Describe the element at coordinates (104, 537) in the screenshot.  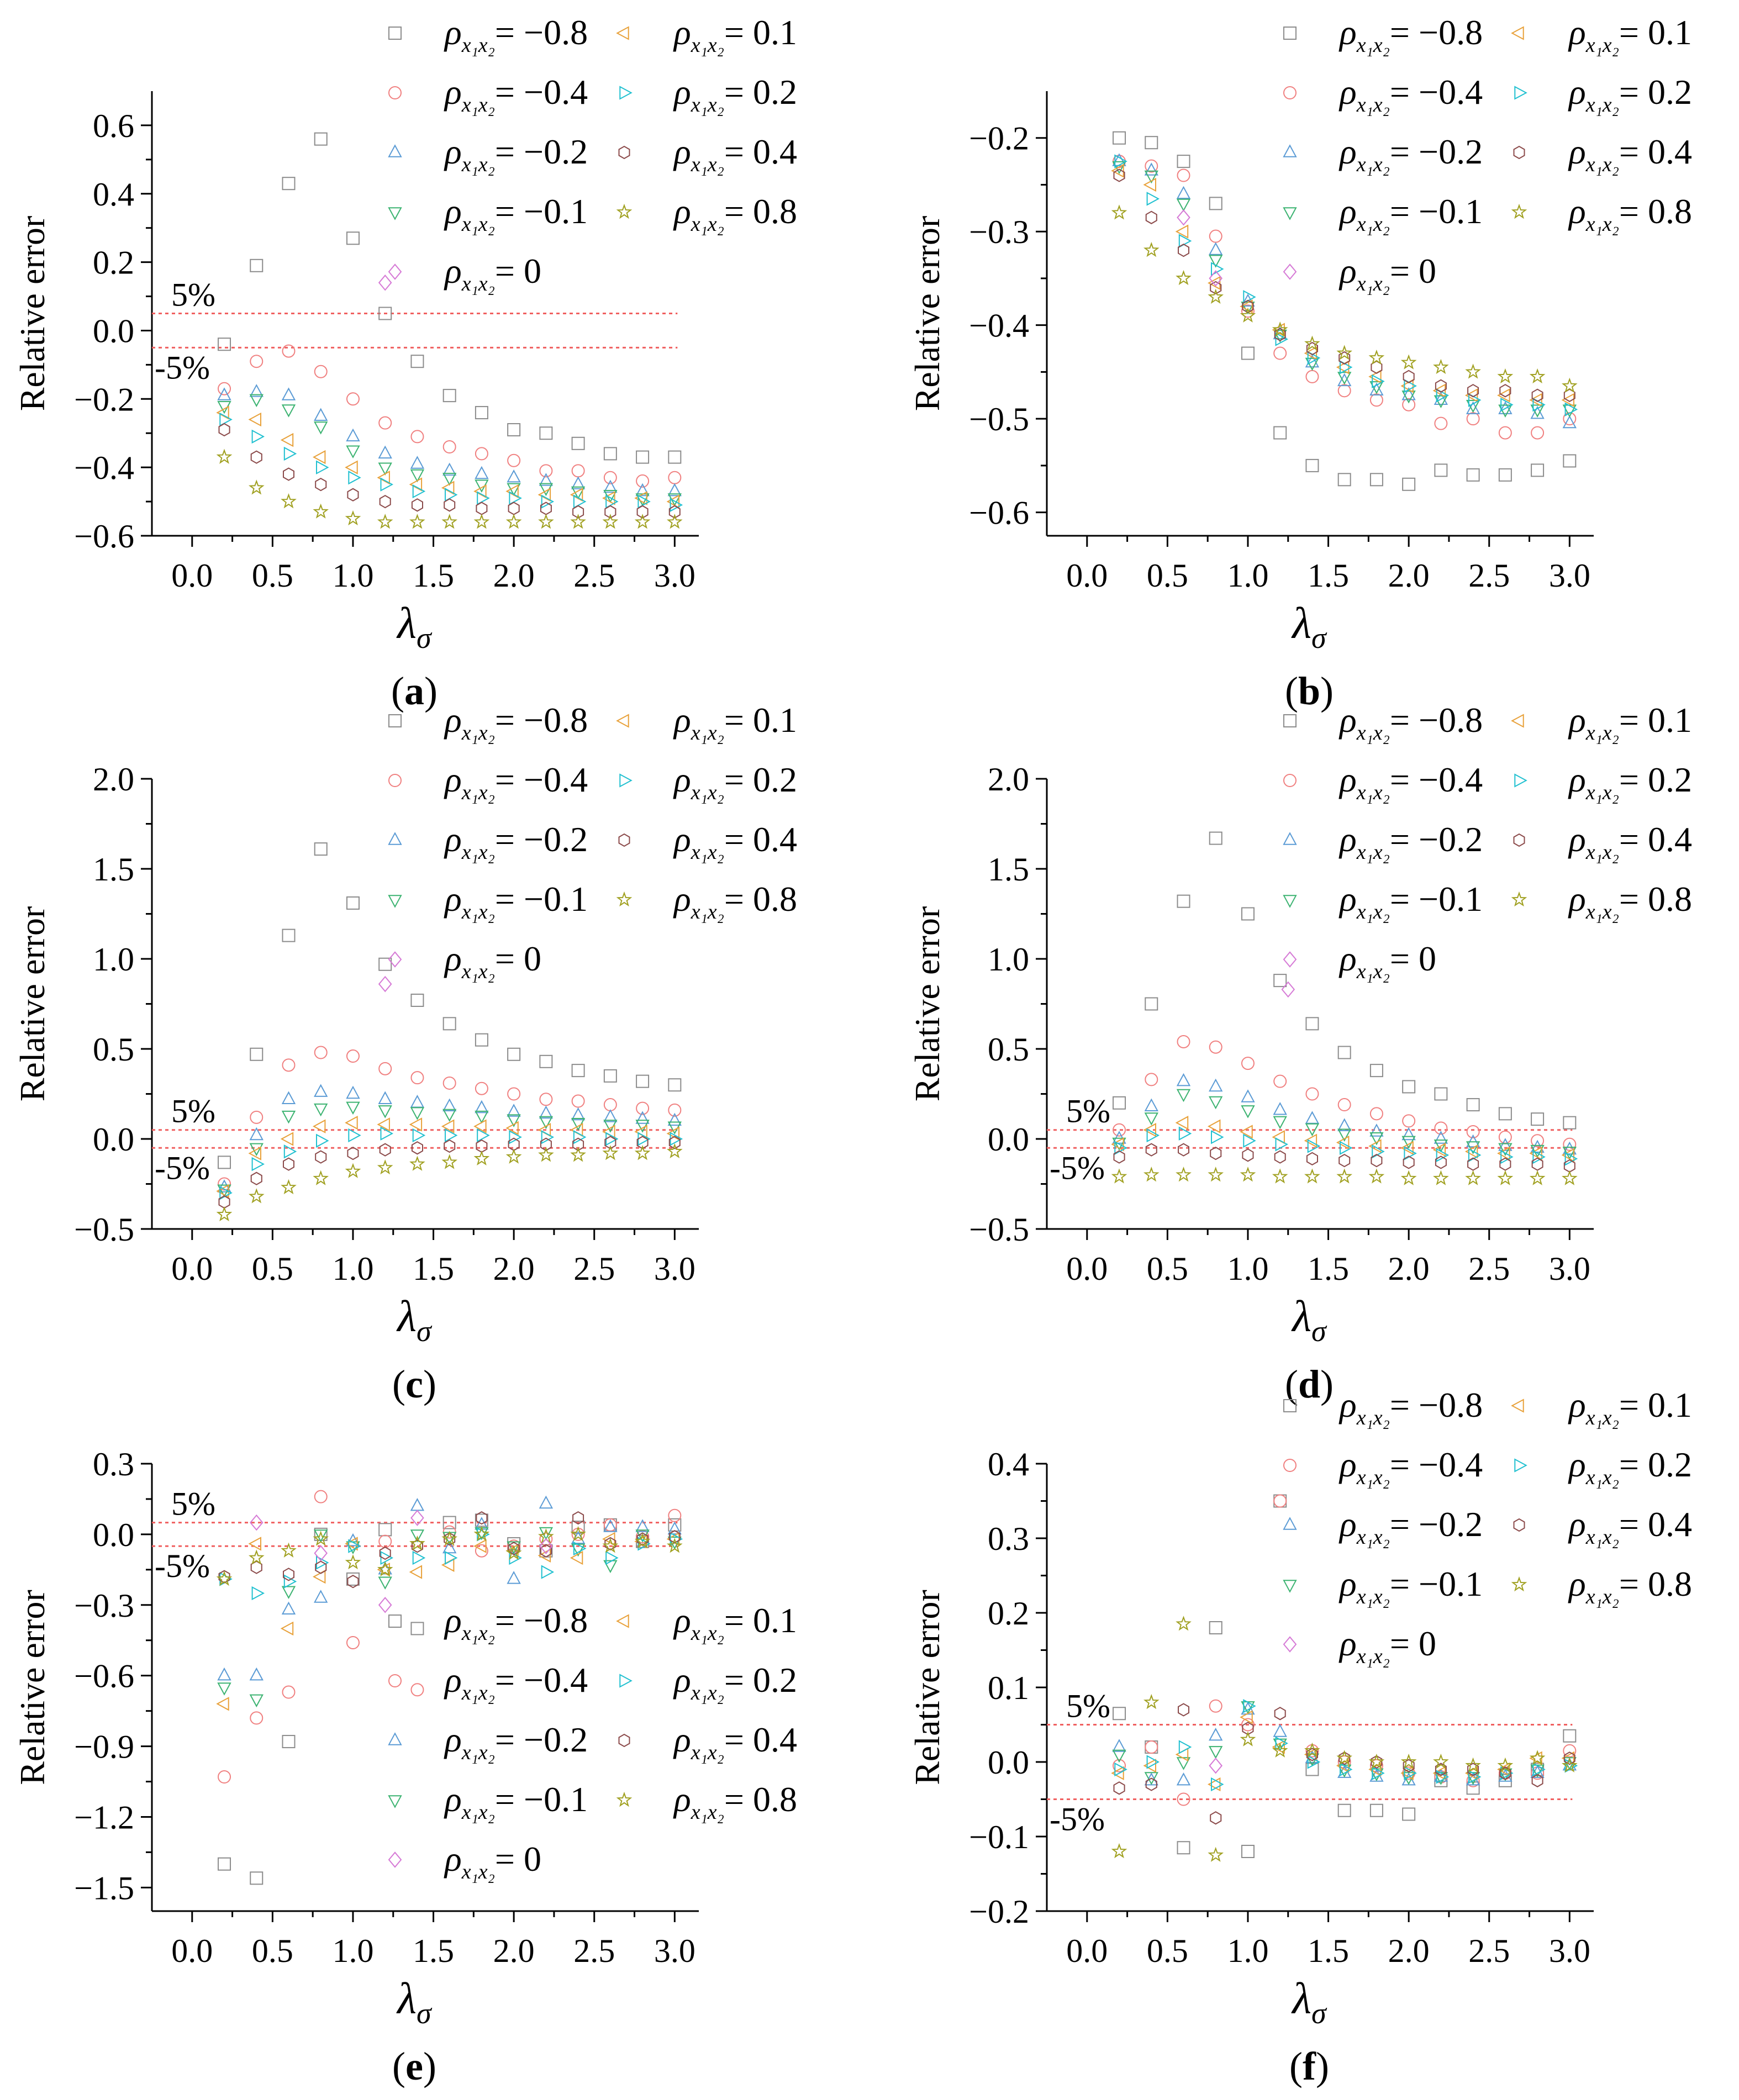
I see `y-tick-label: −0.6` at that location.